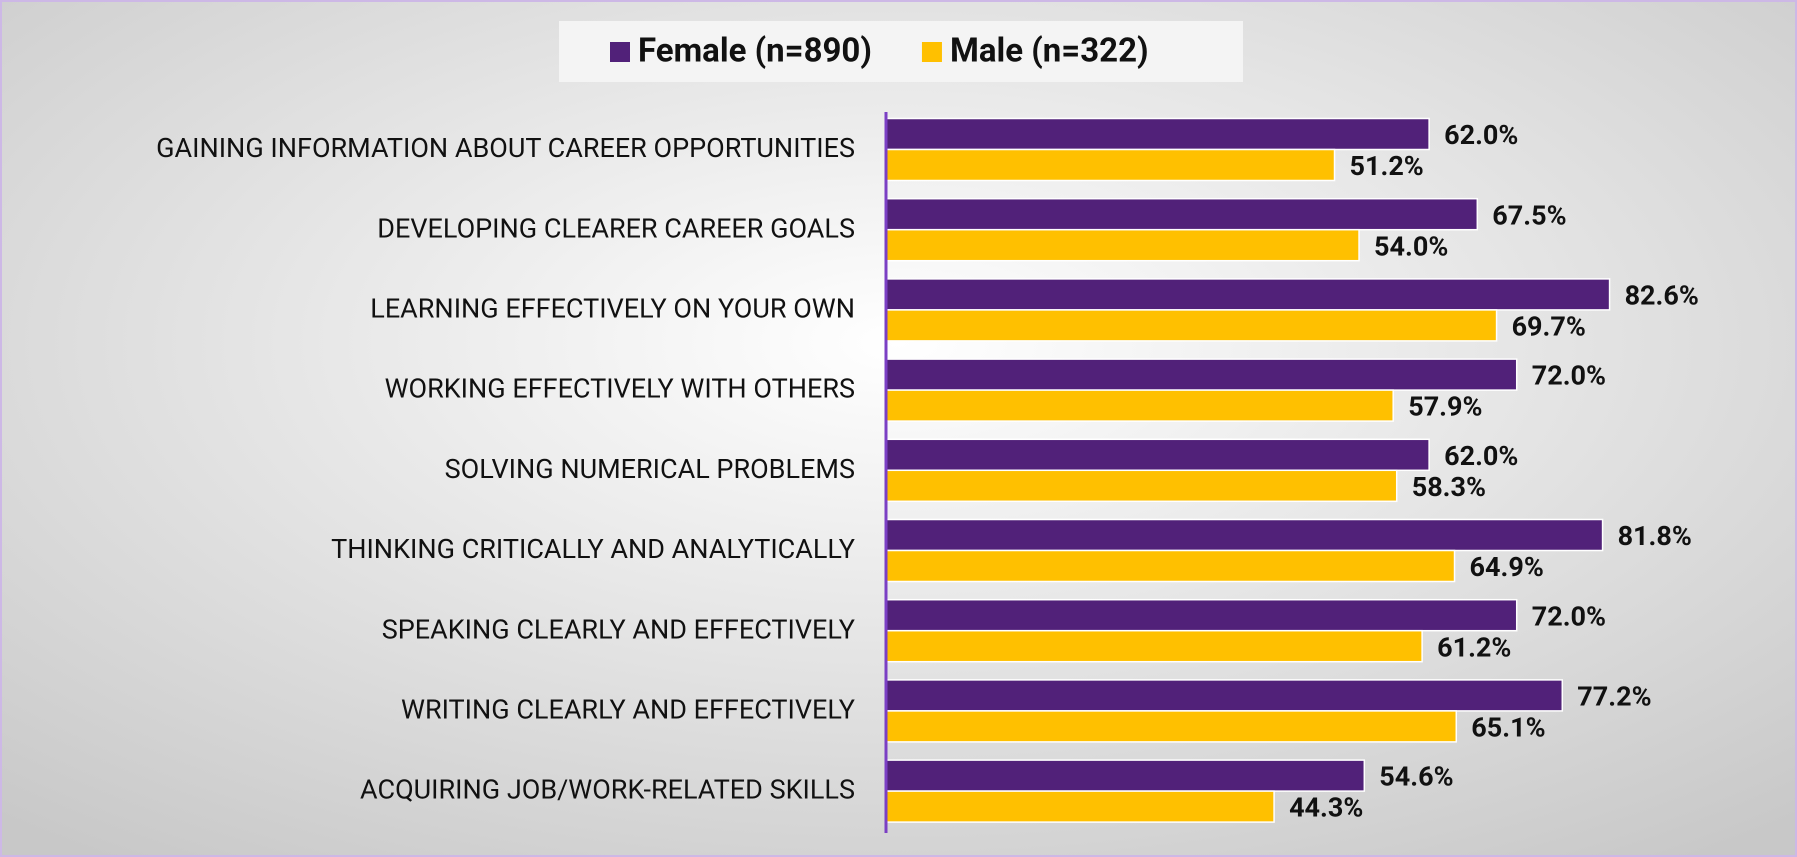 This screenshot has height=857, width=1797. I want to click on y-tick-label: SPEAKING CLEARLY AND EFFECTIVELY, so click(618, 629).